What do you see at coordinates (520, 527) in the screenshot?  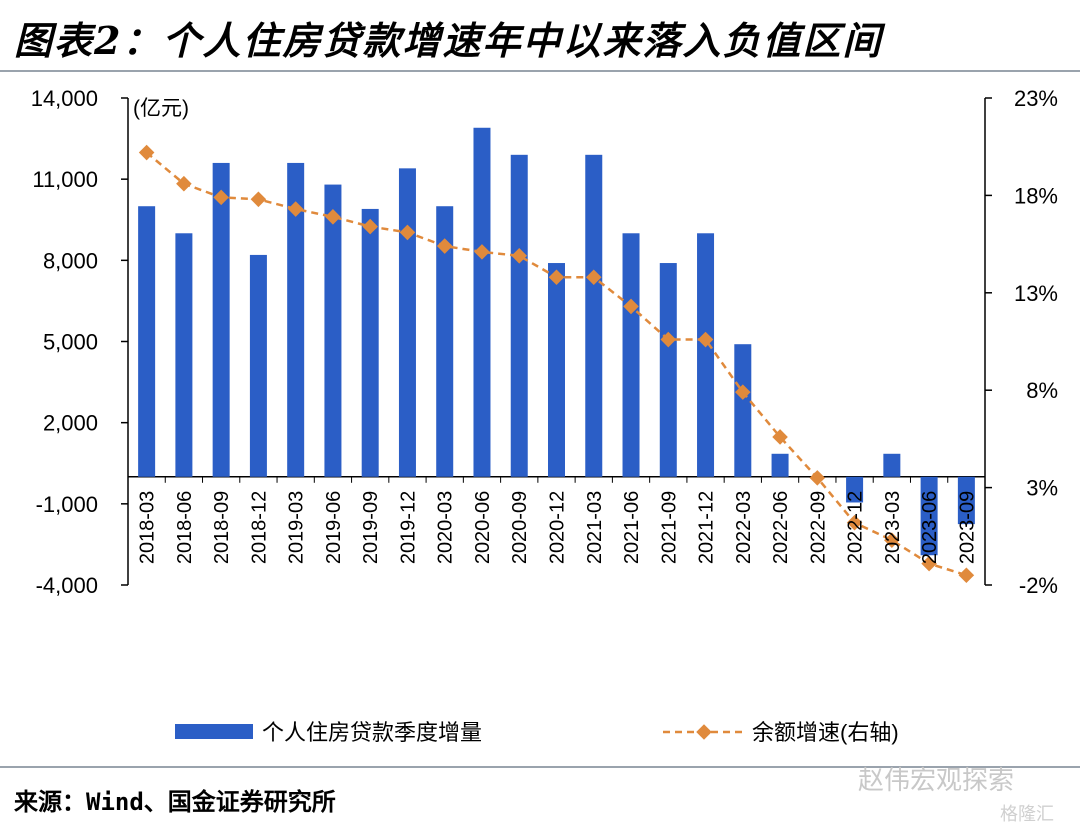 I see `x-tick-label: 2020-09` at bounding box center [520, 527].